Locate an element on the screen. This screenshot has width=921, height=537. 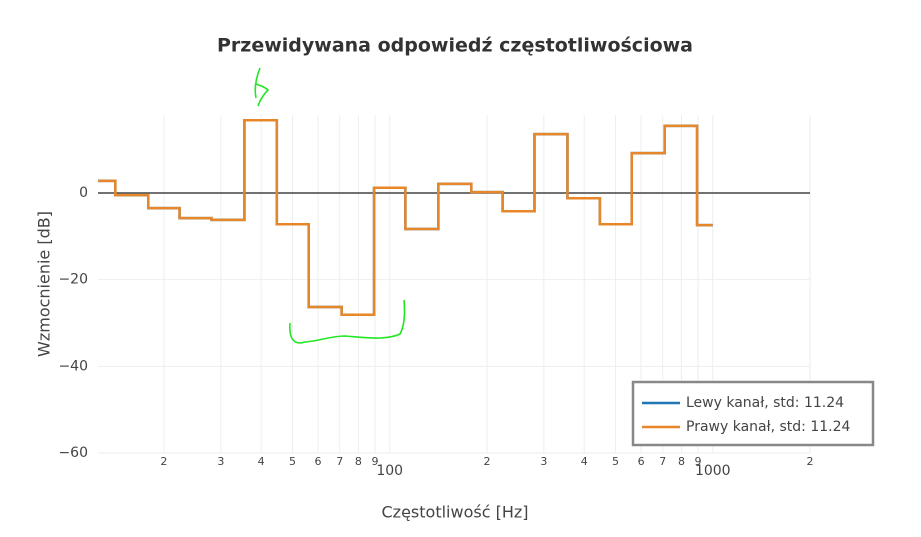
y-tick-label: 0 is located at coordinates (83, 193).